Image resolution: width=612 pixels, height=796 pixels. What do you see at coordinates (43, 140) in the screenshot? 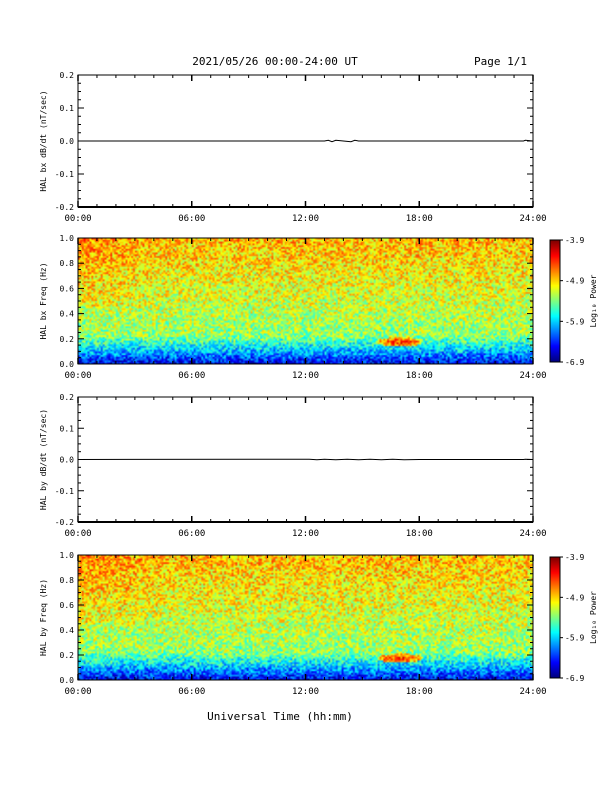
I see `y-axis-label: HAL bx dB/dt (nT/sec)` at bounding box center [43, 140].